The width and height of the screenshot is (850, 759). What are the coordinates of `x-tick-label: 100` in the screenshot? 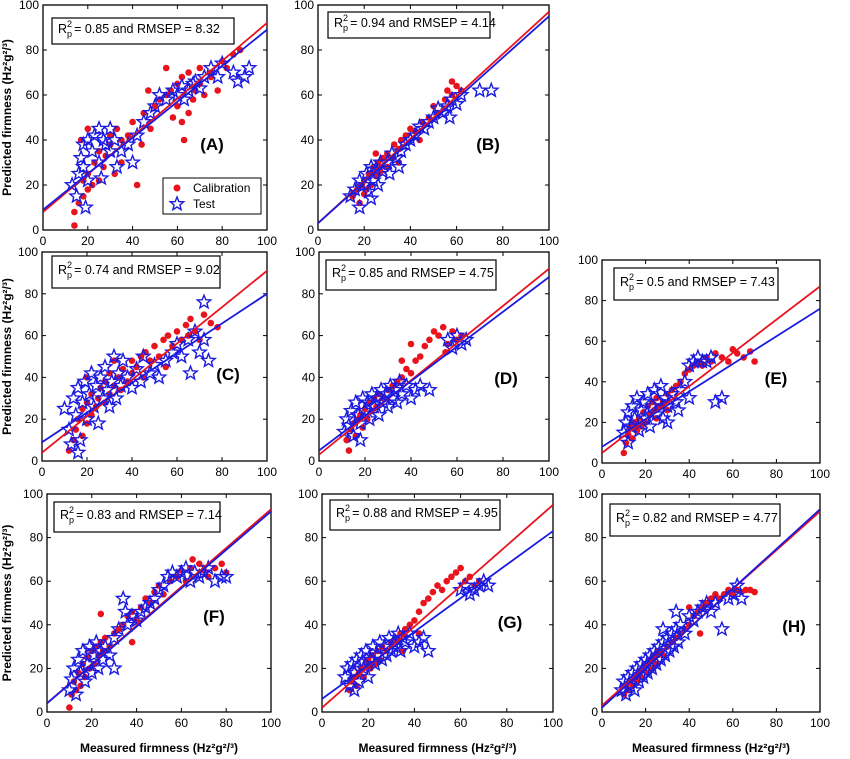 It's located at (271, 723).